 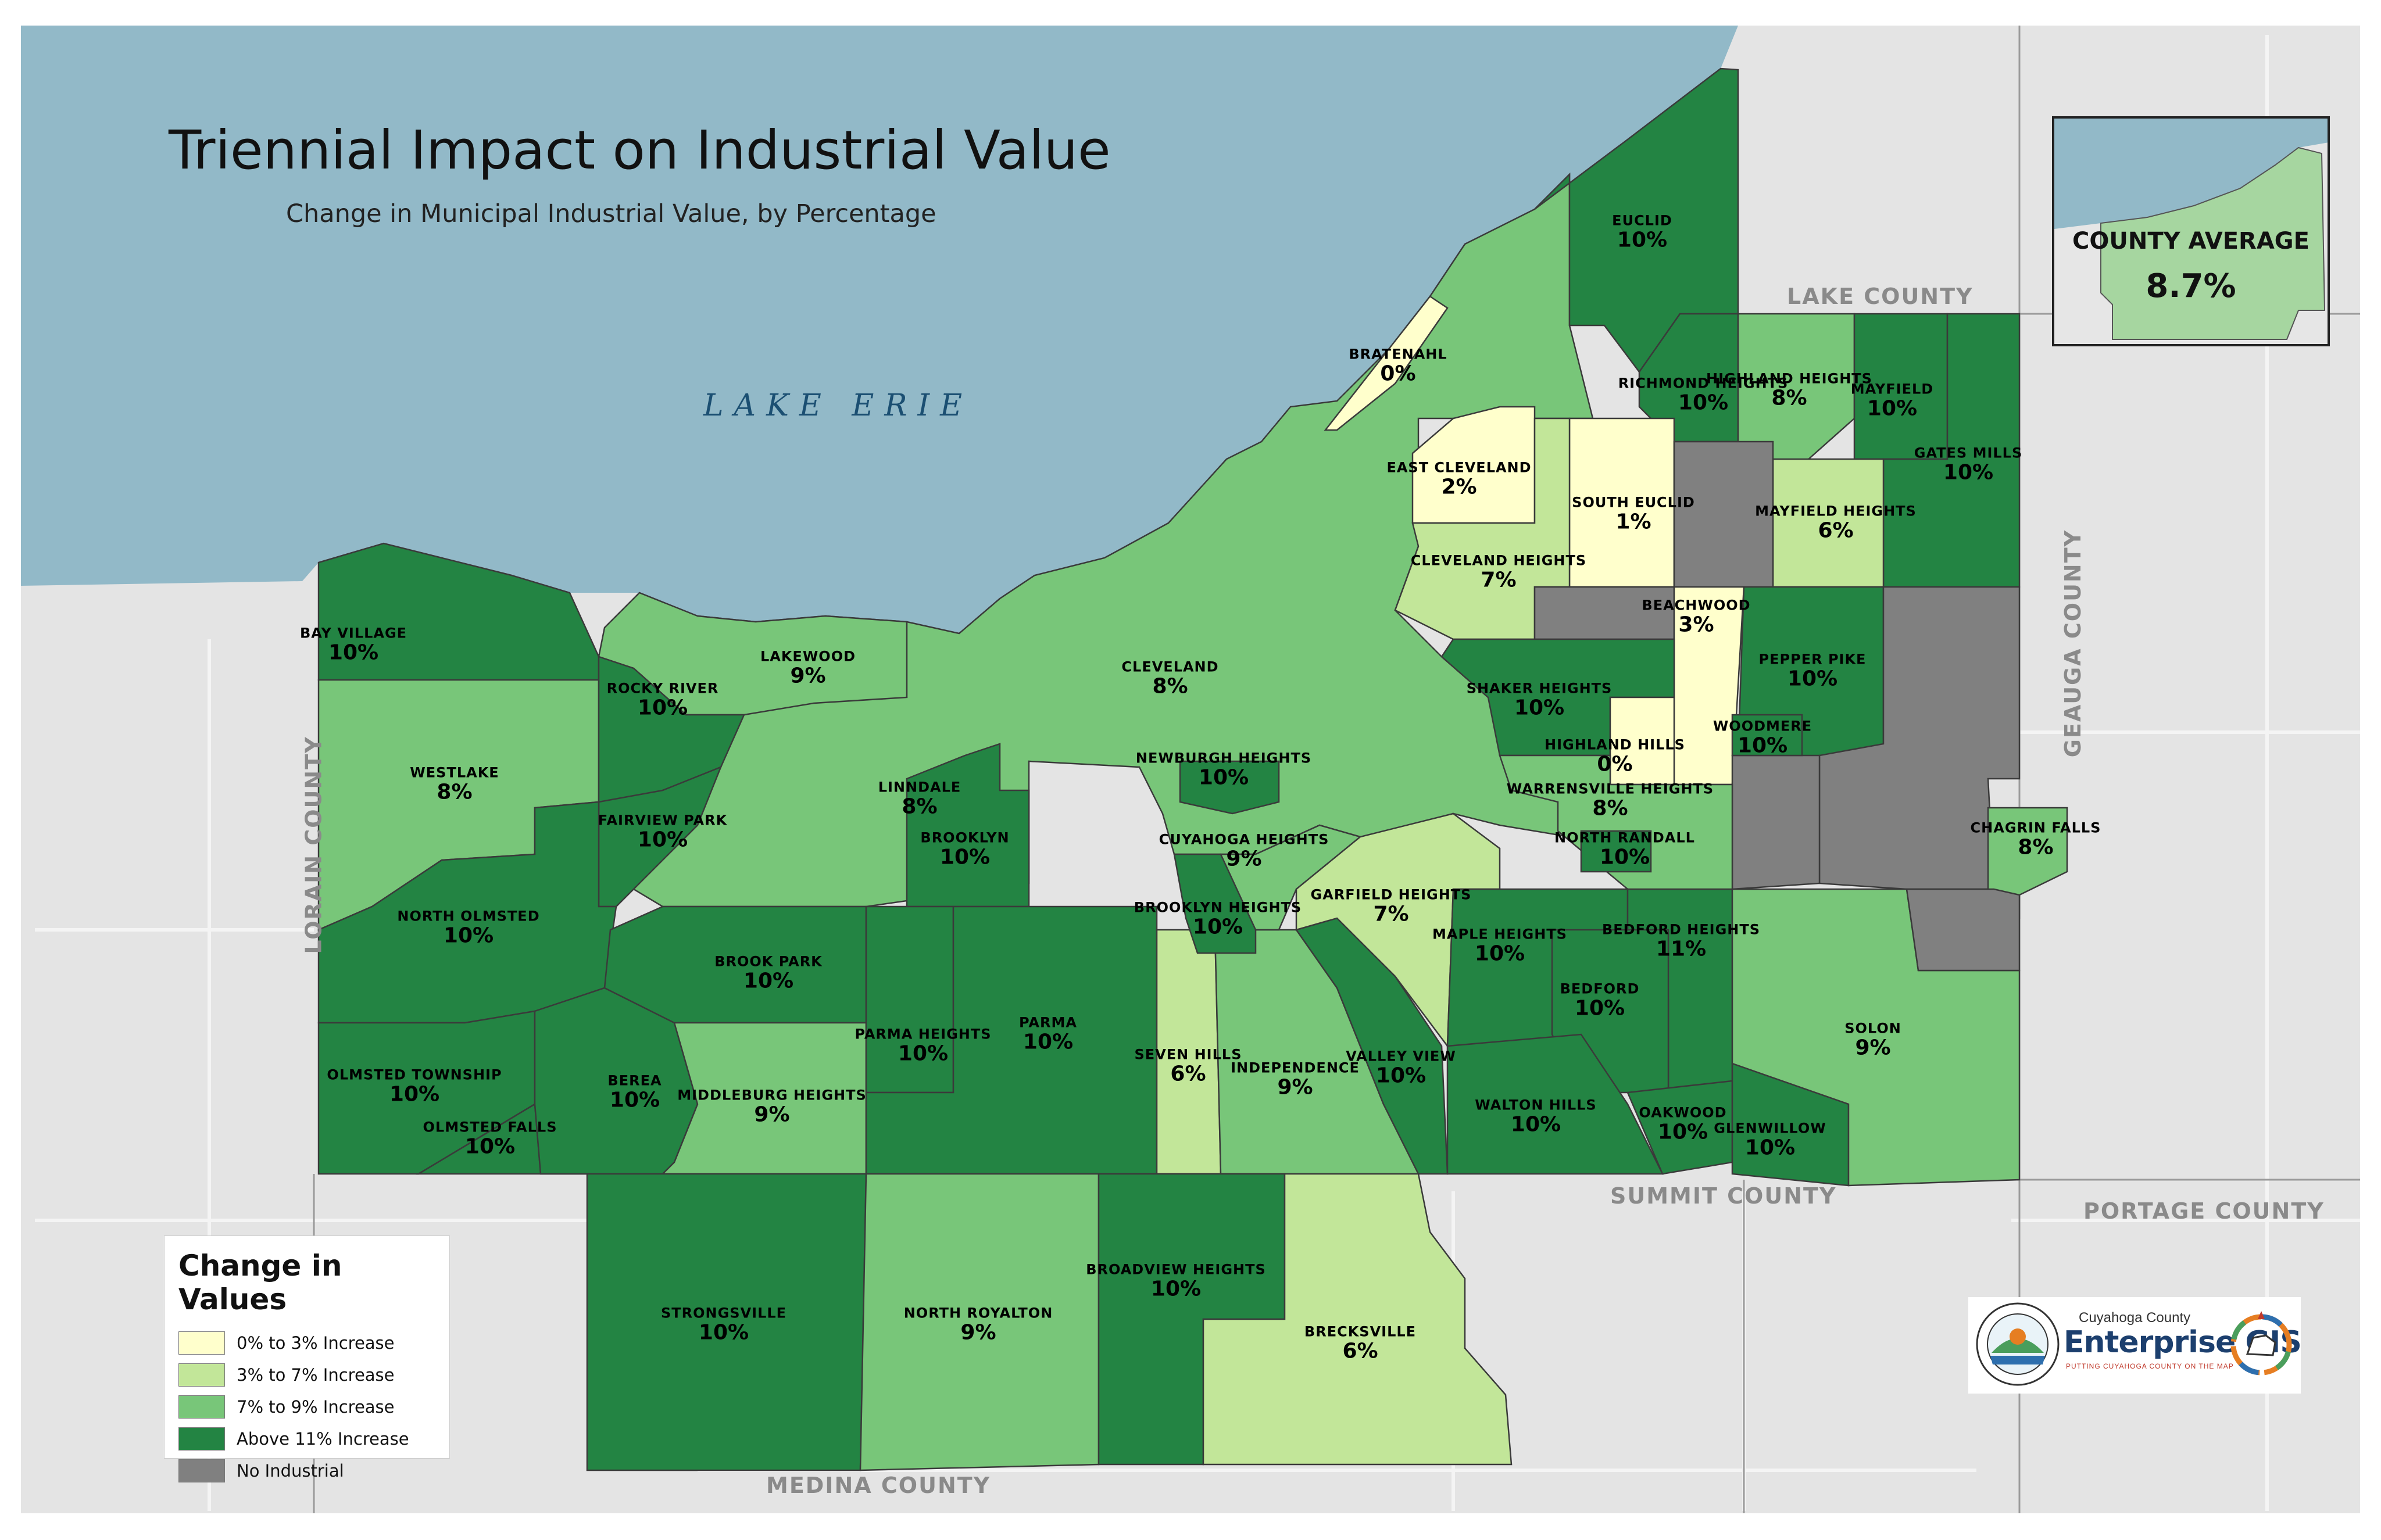 What do you see at coordinates (2191, 286) in the screenshot?
I see `inset-value: 8.7%` at bounding box center [2191, 286].